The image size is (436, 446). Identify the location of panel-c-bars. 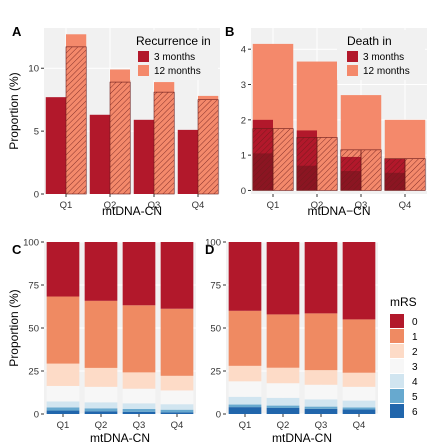
(120, 328).